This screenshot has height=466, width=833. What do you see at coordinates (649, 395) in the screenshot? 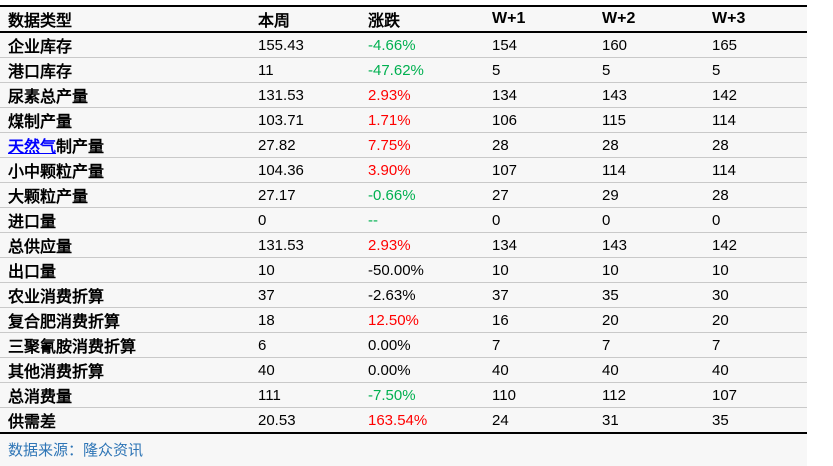
I see `value-cell: 112` at bounding box center [649, 395].